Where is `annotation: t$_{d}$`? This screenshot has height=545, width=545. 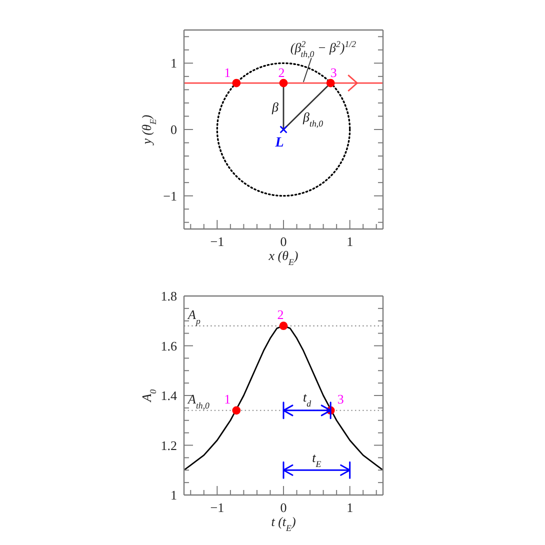
annotation: t$_{d}$ is located at coordinates (307, 398).